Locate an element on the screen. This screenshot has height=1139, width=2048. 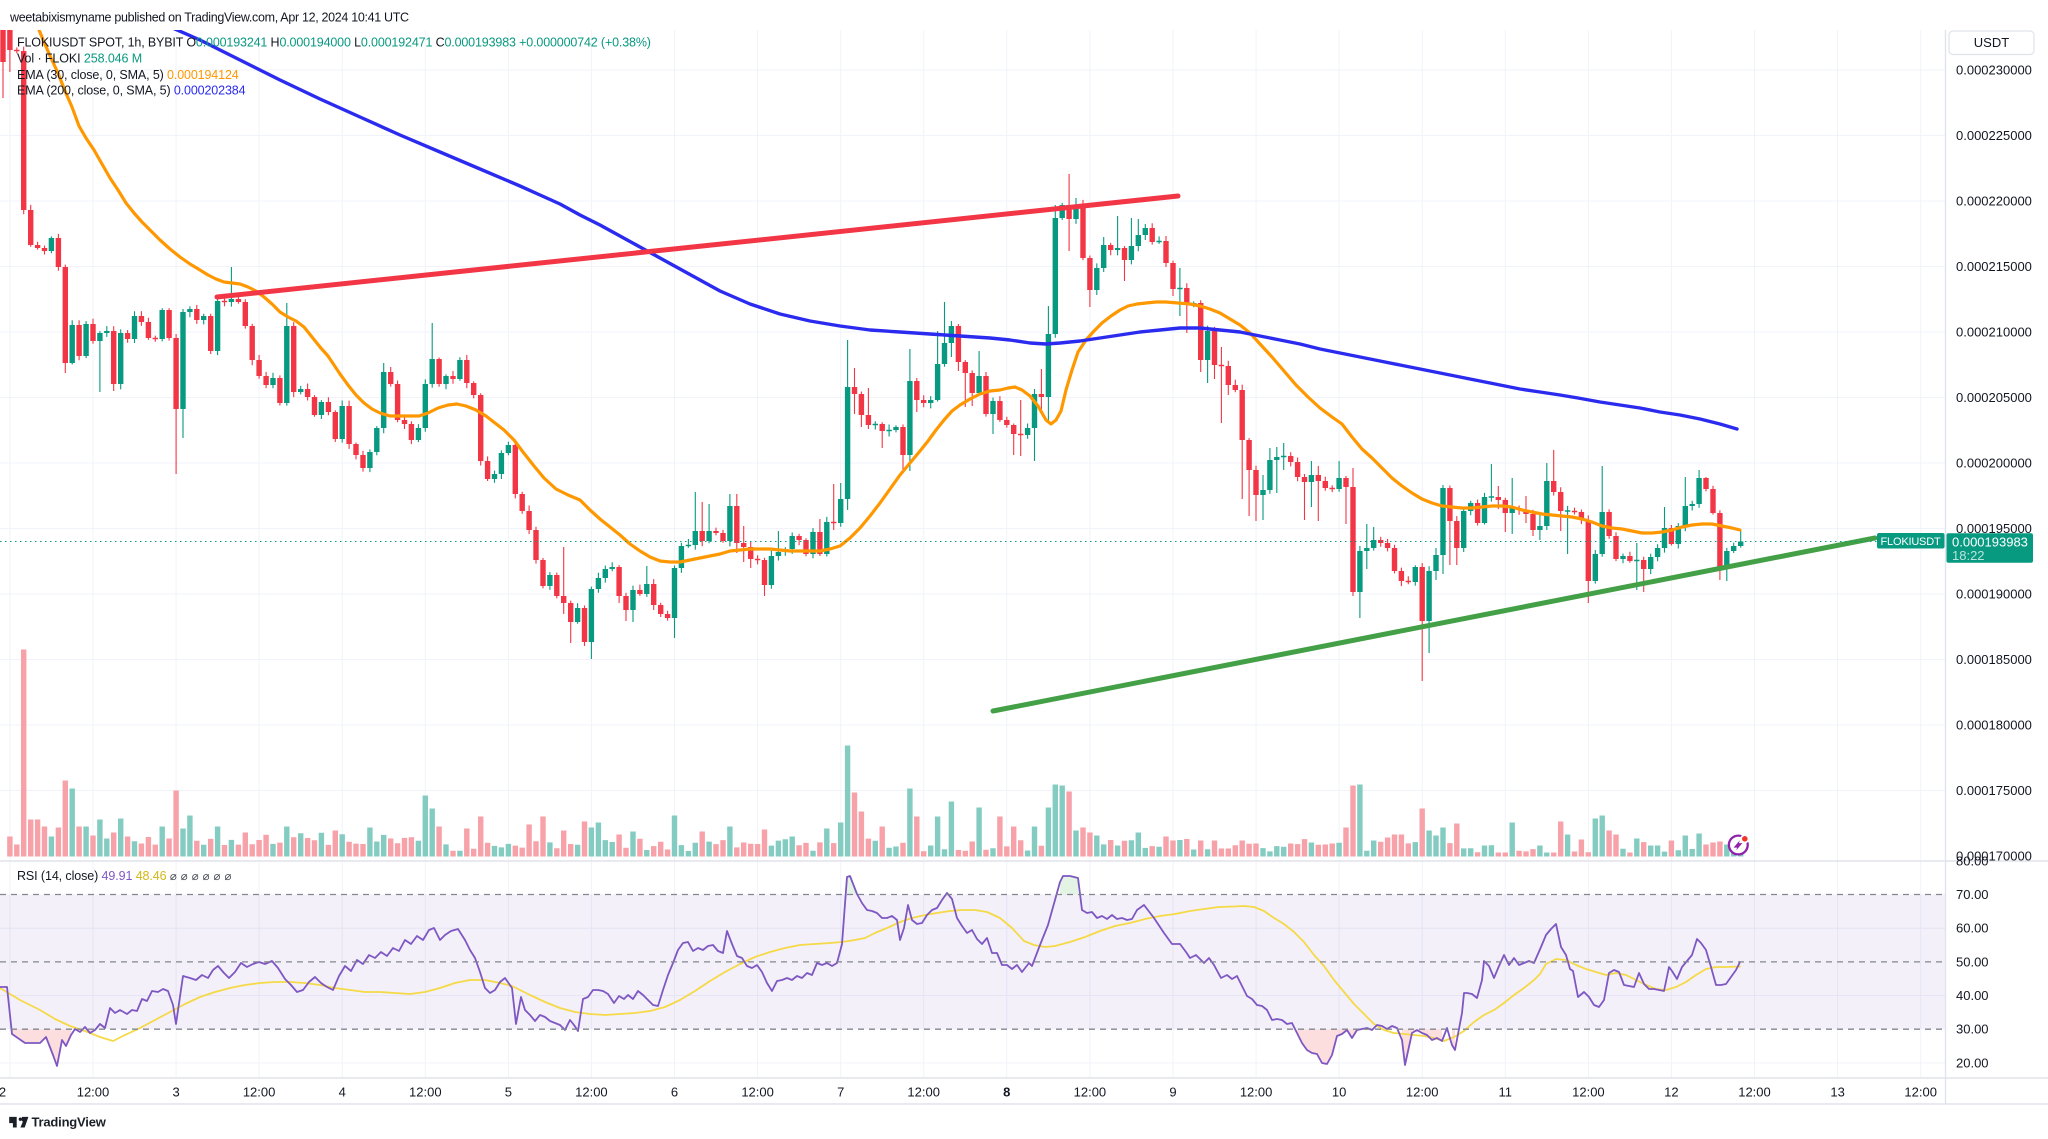
svg-text: 0.000215000 is located at coordinates (1994, 266).